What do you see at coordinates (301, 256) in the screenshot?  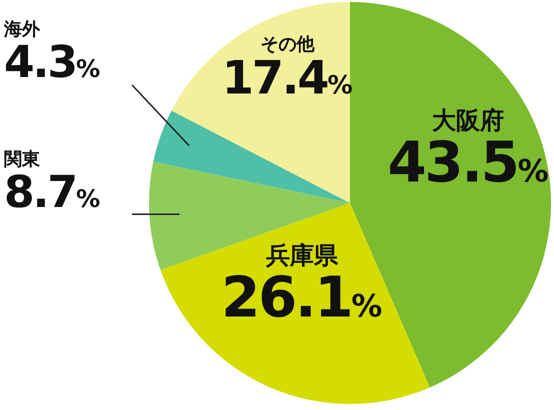 I see `slice-label: 兵庫県` at bounding box center [301, 256].